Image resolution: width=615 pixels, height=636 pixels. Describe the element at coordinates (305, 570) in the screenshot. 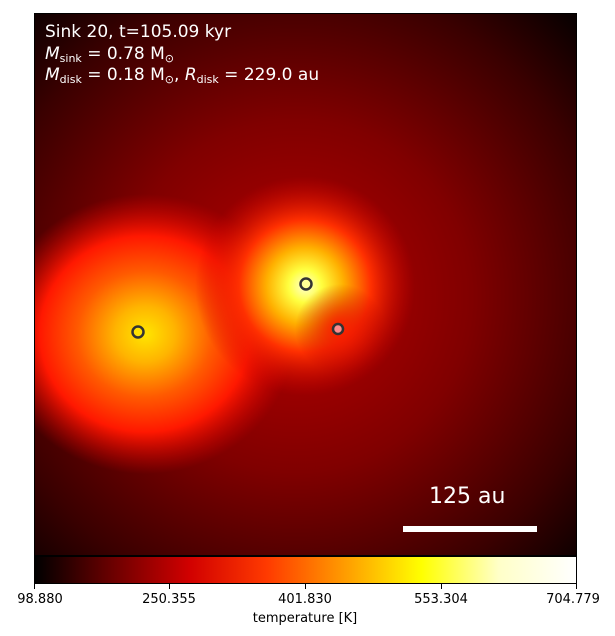

I see `colorbar` at that location.